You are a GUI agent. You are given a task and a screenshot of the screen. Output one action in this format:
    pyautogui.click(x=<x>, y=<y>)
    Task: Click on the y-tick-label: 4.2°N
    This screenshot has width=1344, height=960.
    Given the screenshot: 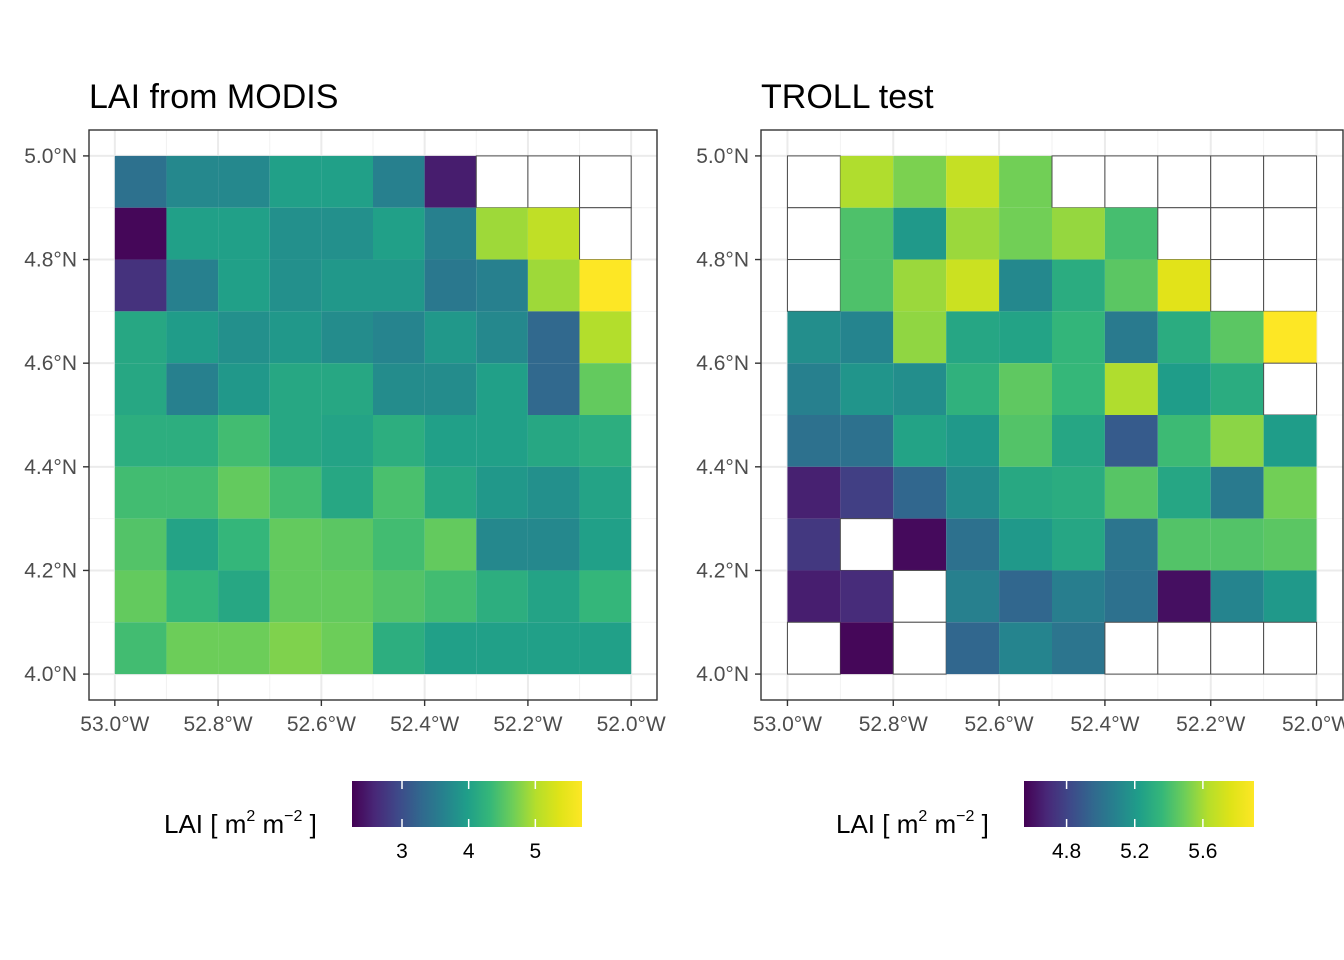 What is the action you would take?
    pyautogui.click(x=50, y=570)
    